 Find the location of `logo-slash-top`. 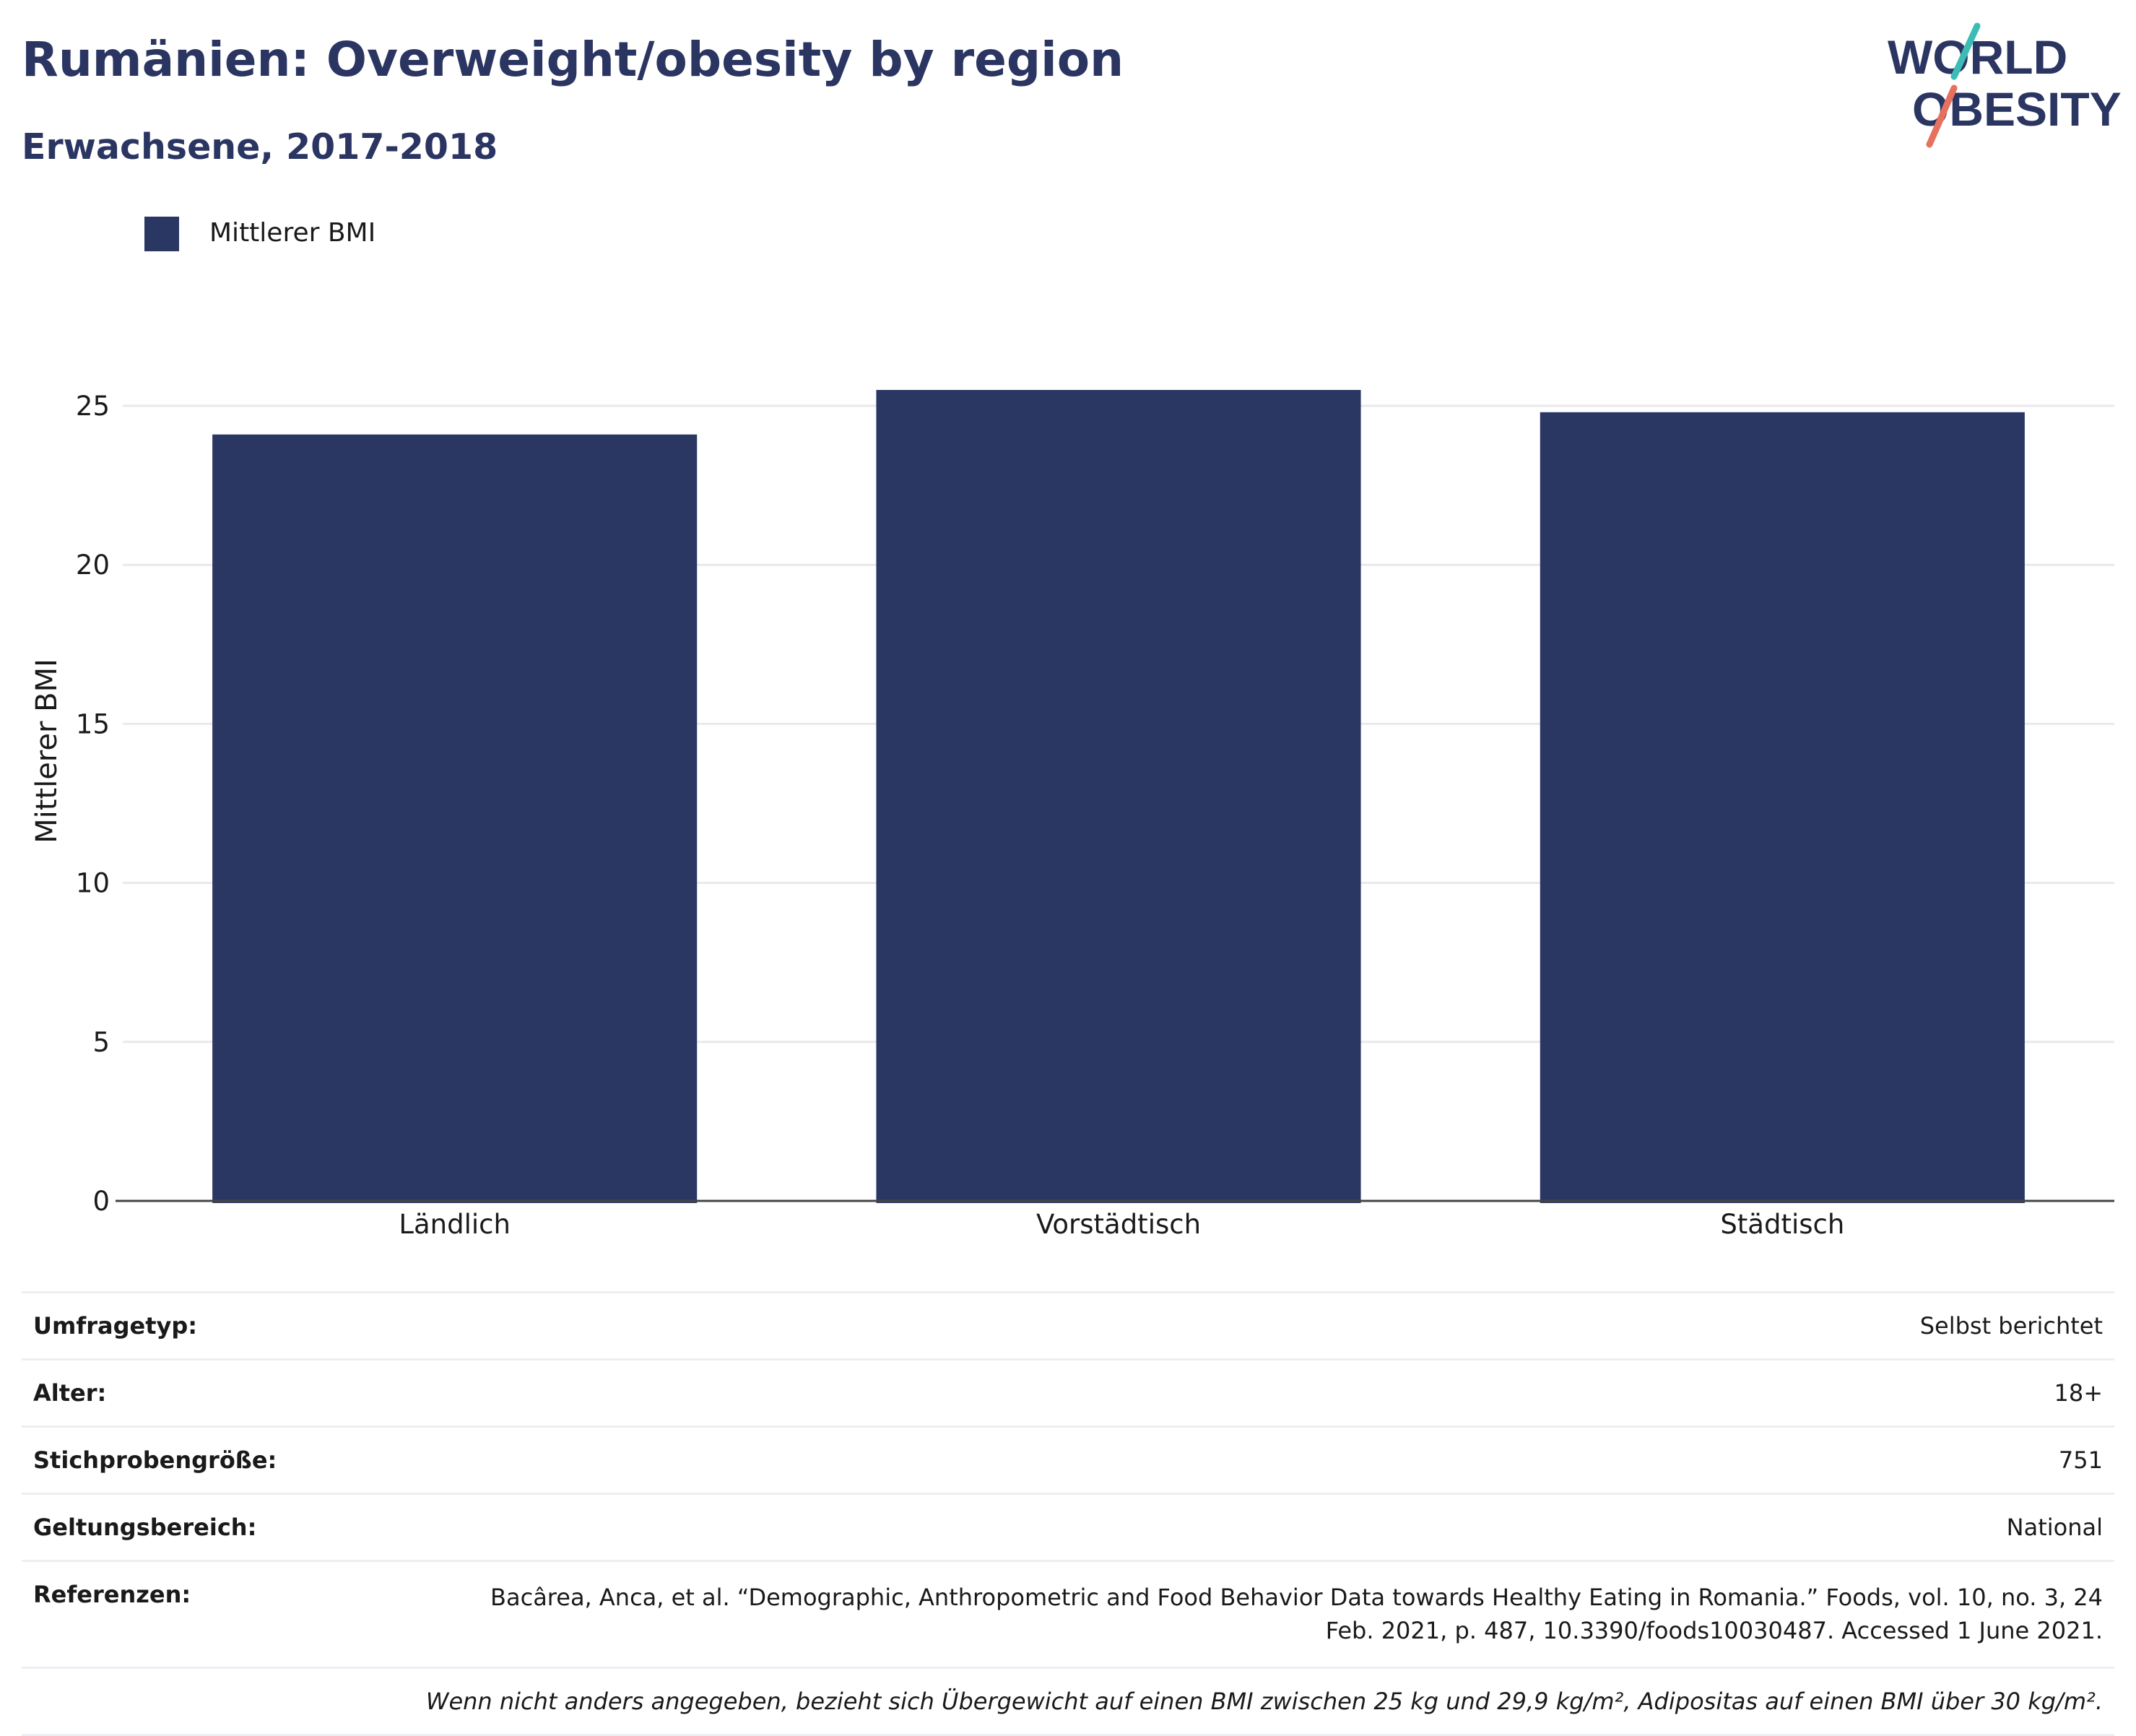

logo-slash-top is located at coordinates (1966, 51).